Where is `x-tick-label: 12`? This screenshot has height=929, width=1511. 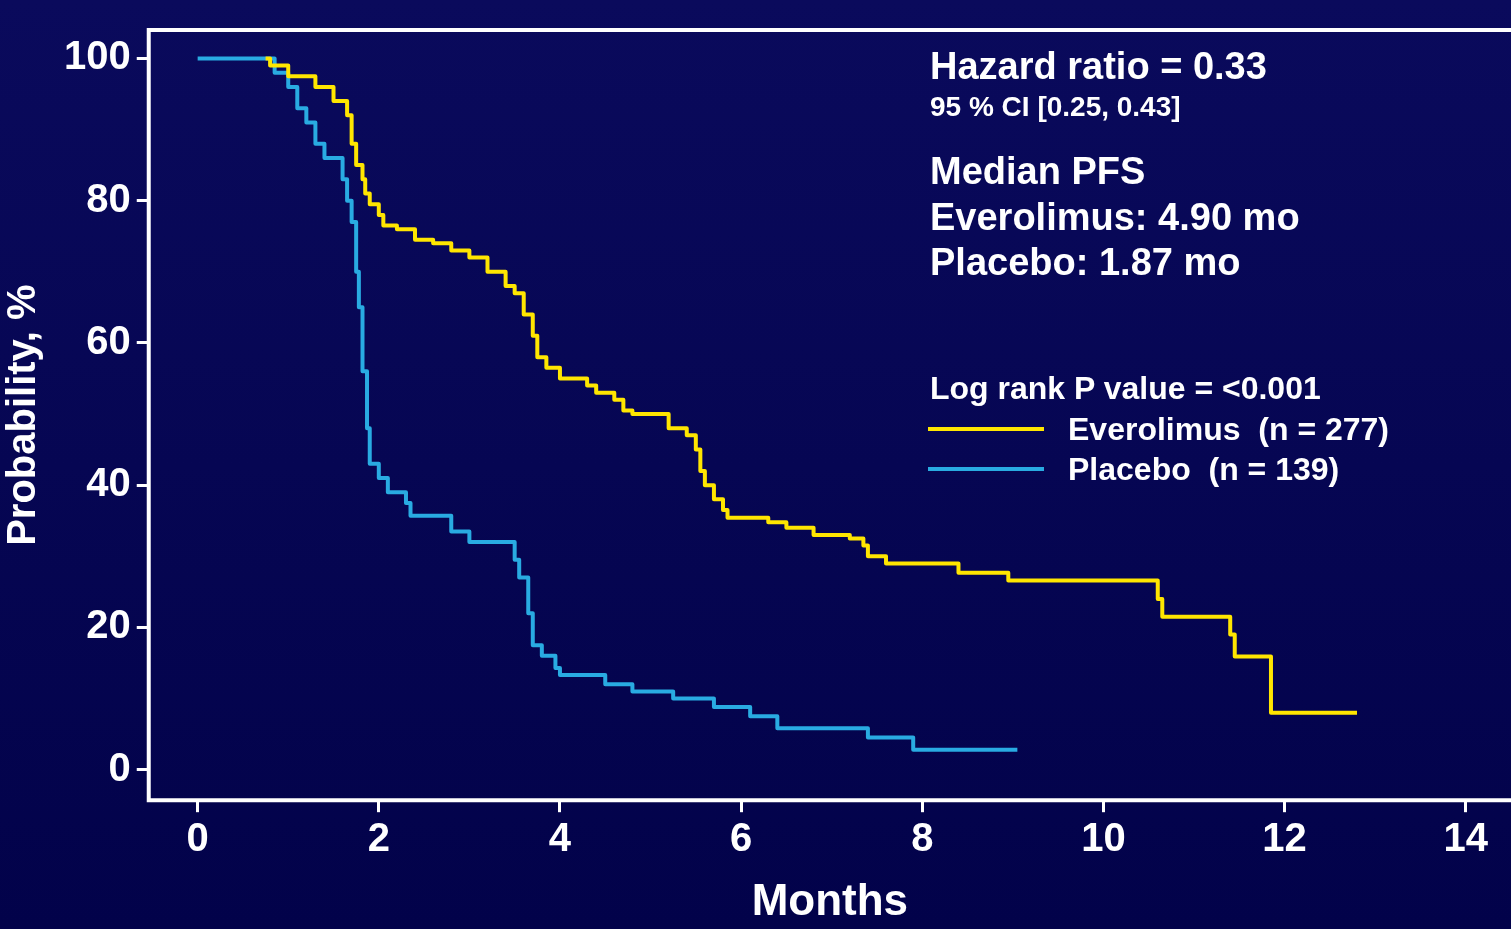
x-tick-label: 12 is located at coordinates (1284, 837).